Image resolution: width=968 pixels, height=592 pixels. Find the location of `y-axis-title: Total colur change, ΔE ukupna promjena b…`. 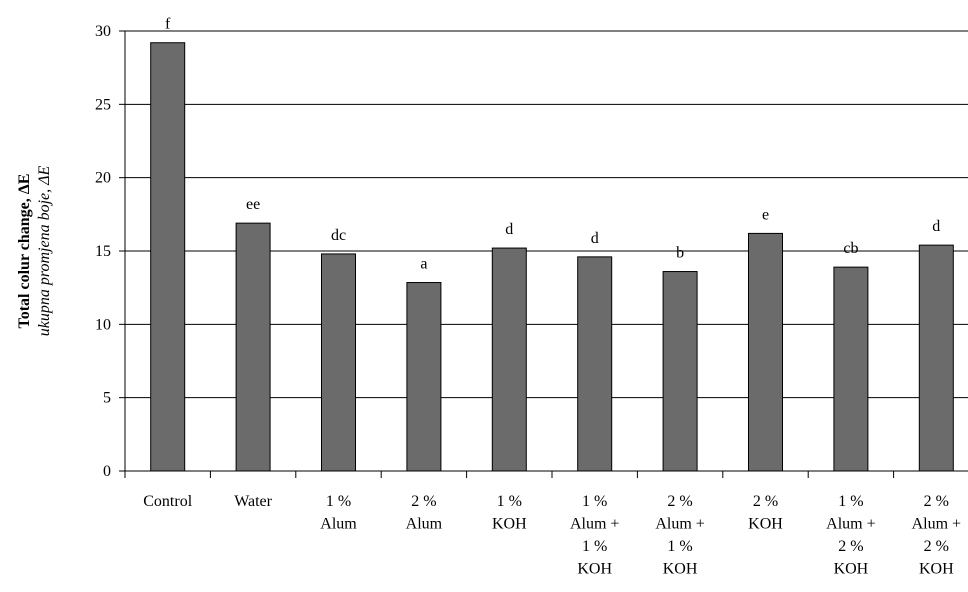

y-axis-title: Total colur change, ΔE ukupna promjena b… is located at coordinates (34, 251).